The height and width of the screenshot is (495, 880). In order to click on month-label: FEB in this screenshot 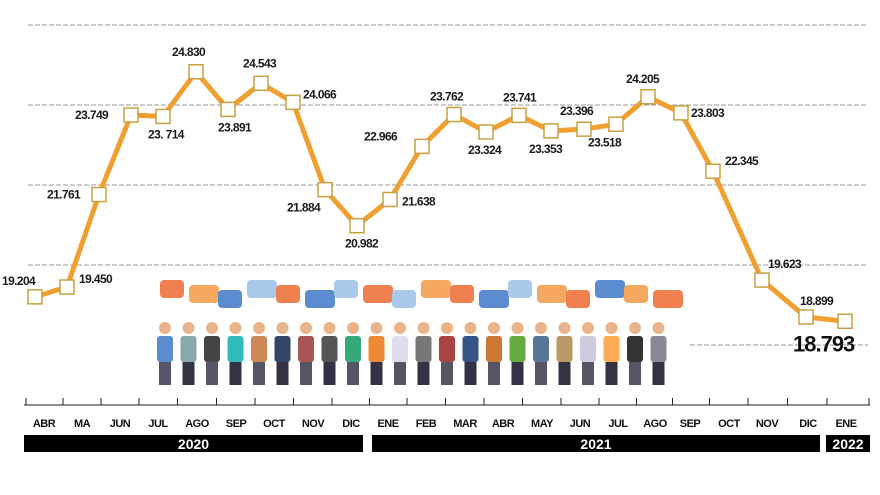, I will do `click(426, 424)`.